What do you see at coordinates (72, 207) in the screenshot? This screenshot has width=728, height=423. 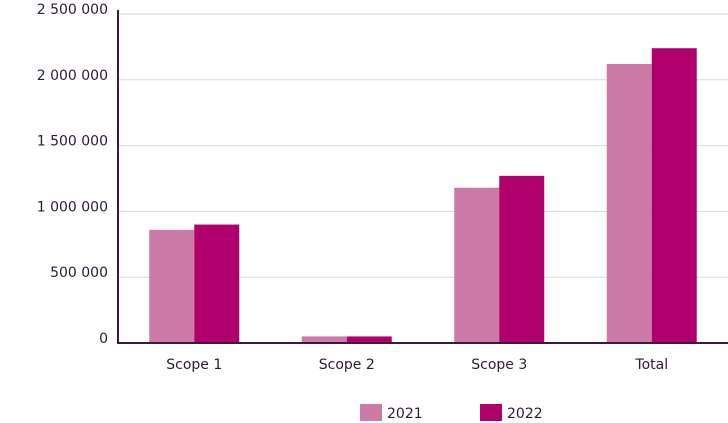 I see `y-tick-label: 1 000 000` at bounding box center [72, 207].